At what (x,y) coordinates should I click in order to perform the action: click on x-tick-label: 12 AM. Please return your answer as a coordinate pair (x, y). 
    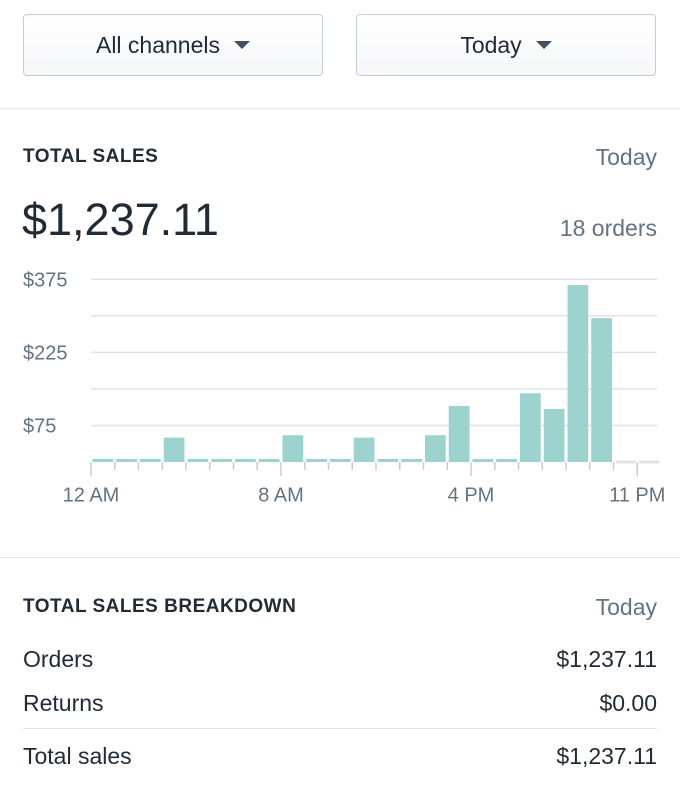
    Looking at the image, I should click on (91, 495).